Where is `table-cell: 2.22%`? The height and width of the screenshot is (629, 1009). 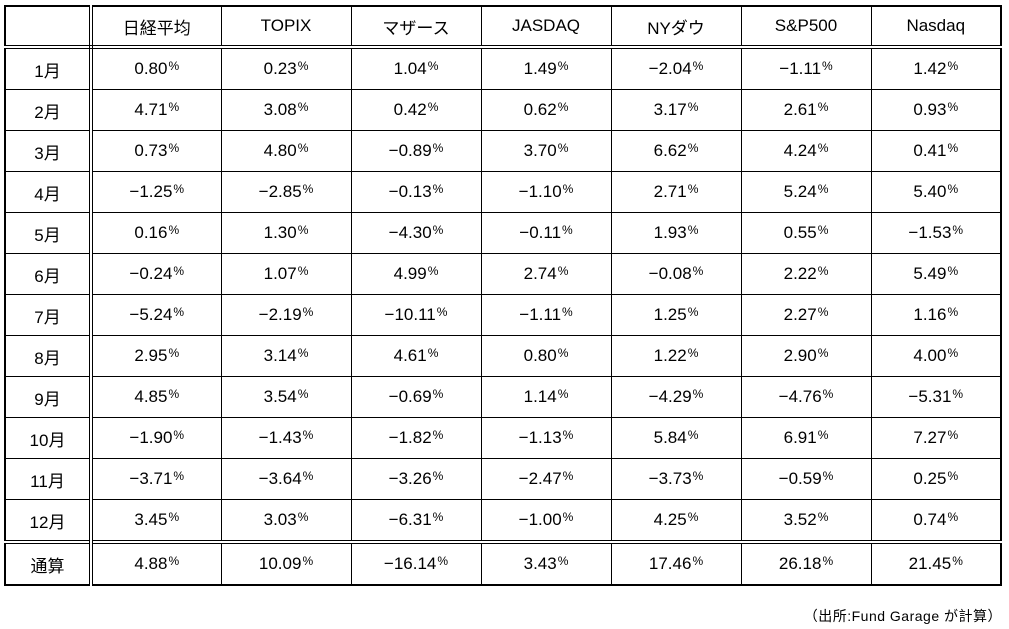 table-cell: 2.22% is located at coordinates (806, 274).